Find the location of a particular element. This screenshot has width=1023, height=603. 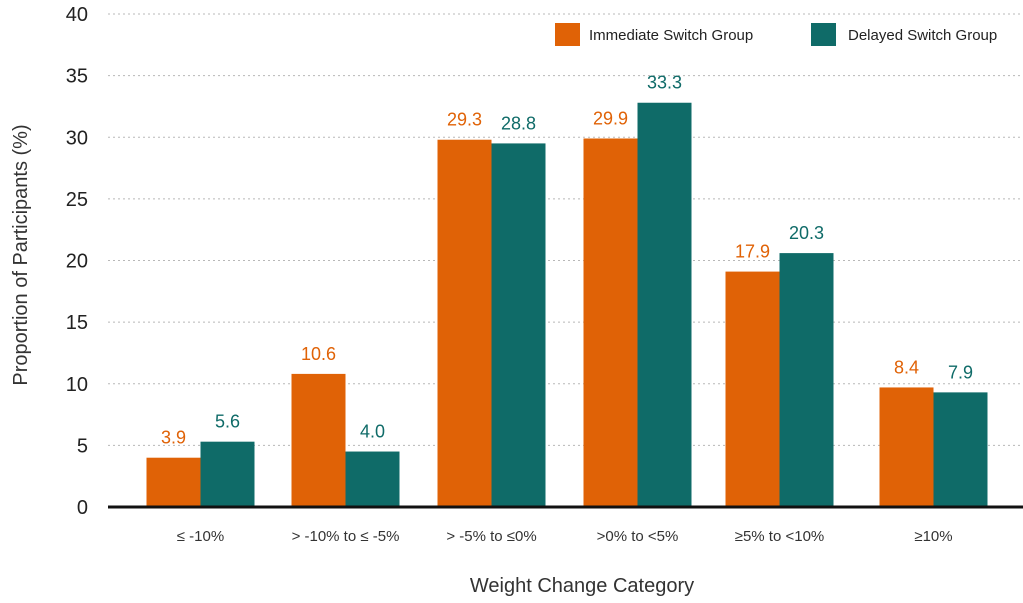

value-label-delayed: 7.9 is located at coordinates (960, 372).